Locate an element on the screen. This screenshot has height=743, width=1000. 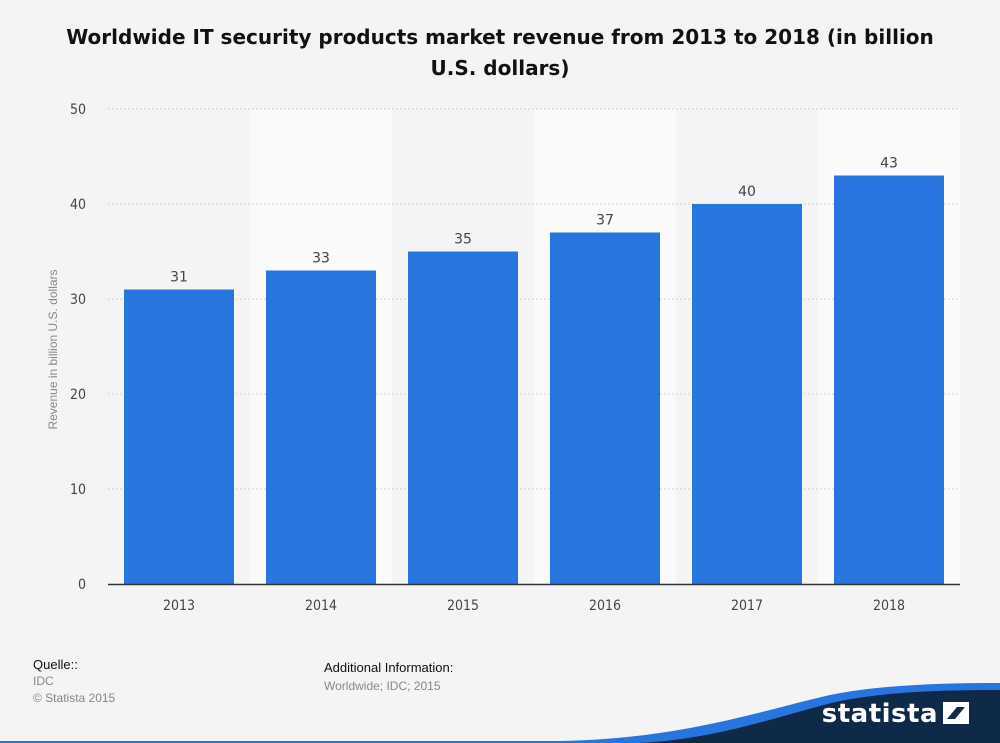
copyright: © Statista 2015 is located at coordinates (74, 698).